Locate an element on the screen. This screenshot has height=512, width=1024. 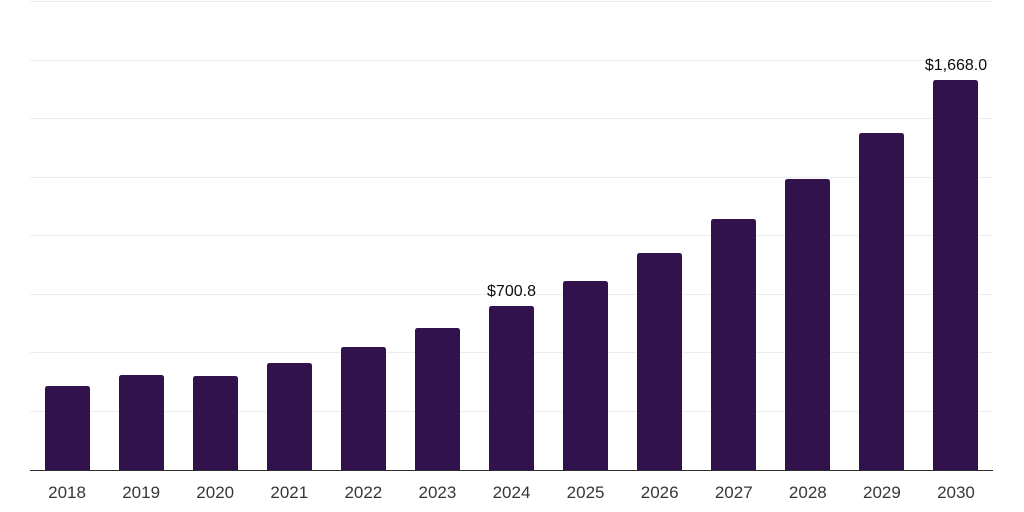
x-tick-label: 2027 is located at coordinates (733, 492).